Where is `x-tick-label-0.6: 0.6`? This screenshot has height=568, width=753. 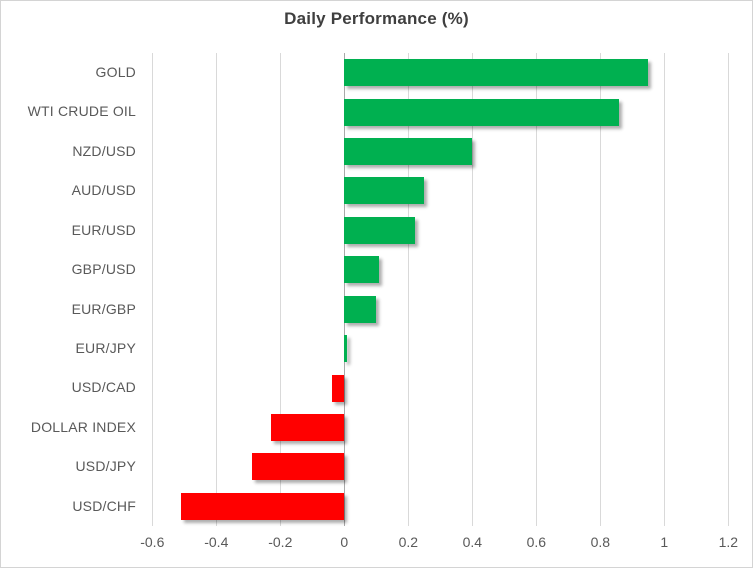
x-tick-label-0.6: 0.6 is located at coordinates (536, 542).